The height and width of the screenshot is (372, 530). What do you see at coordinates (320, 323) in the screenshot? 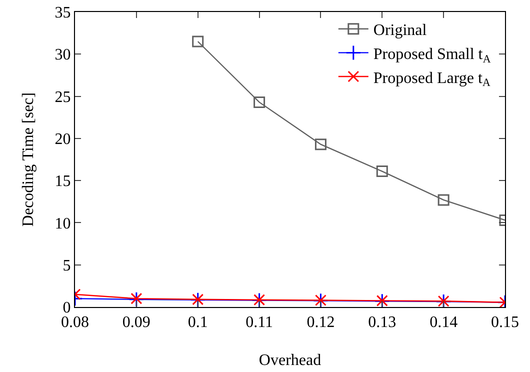
I see `x-tick-label: 0.12` at bounding box center [320, 323].